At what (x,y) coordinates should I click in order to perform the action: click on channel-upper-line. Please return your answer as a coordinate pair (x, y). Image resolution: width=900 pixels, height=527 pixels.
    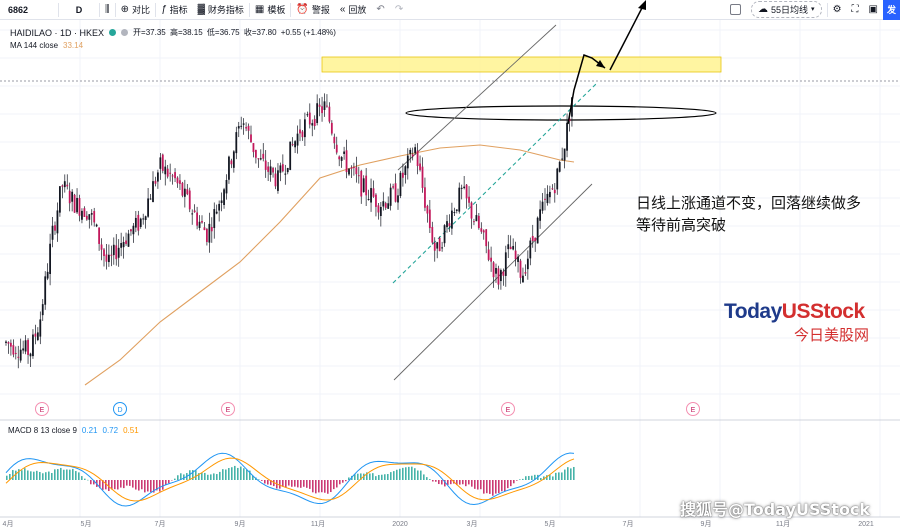
    Looking at the image, I should click on (477, 97).